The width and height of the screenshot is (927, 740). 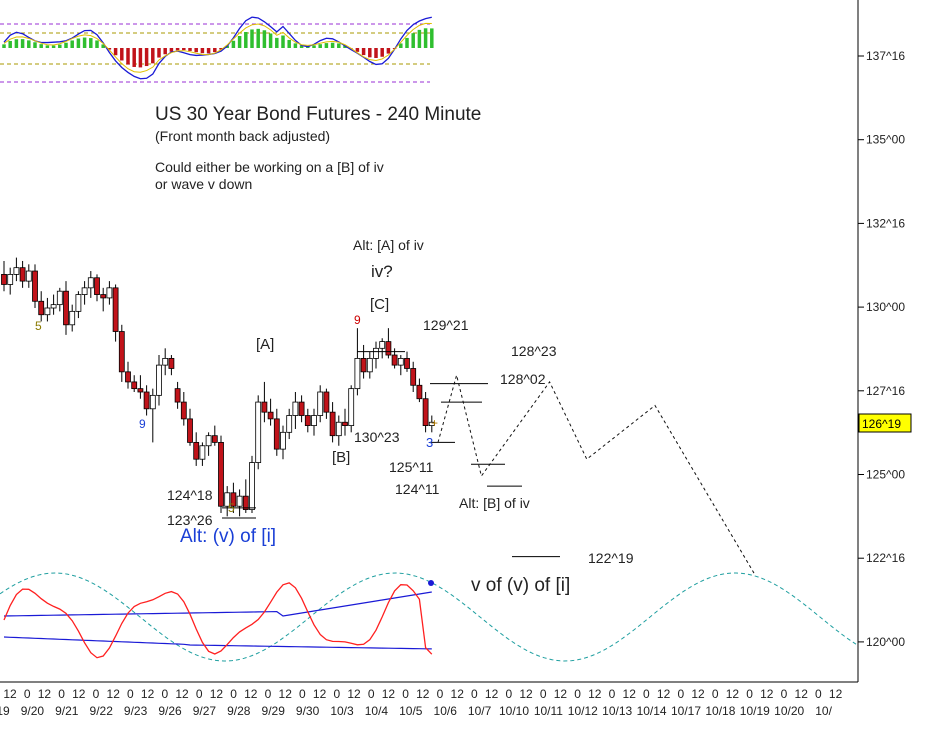 What do you see at coordinates (885, 391) in the screenshot?
I see `y-tick-label: 127^16` at bounding box center [885, 391].